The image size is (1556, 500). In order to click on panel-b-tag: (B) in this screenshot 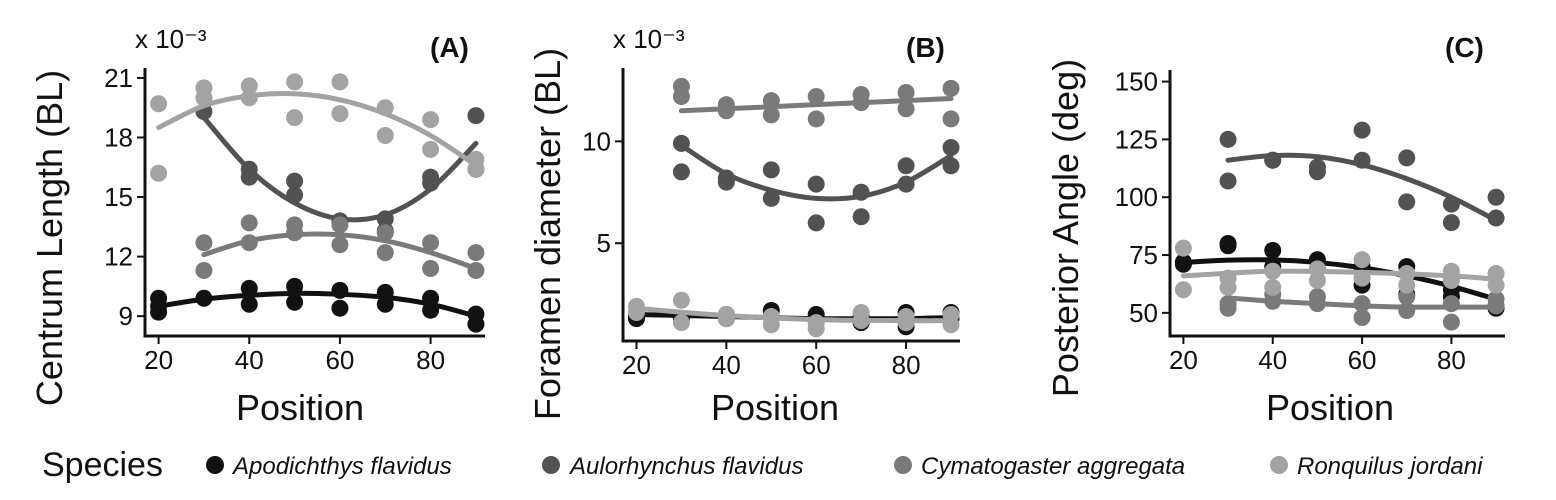, I will do `click(925, 47)`.